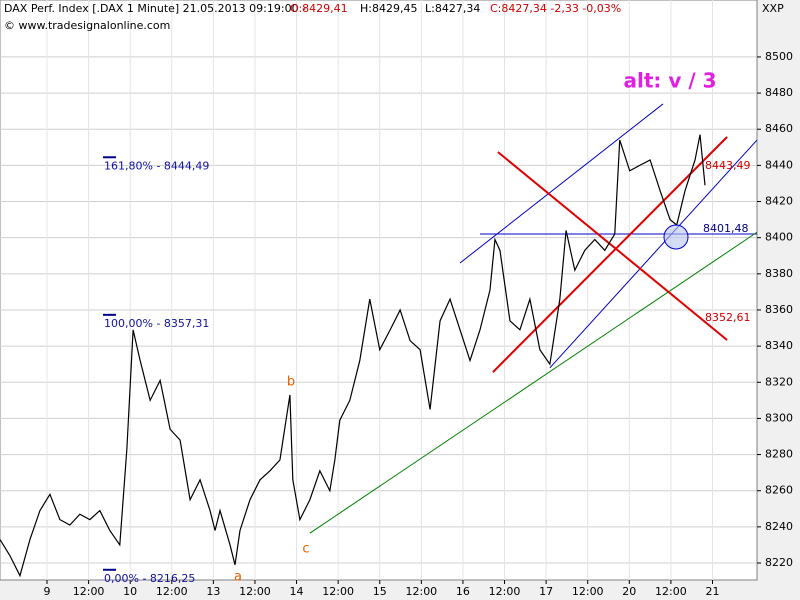 The width and height of the screenshot is (800, 600). I want to click on level-label: 8401,48, so click(726, 228).